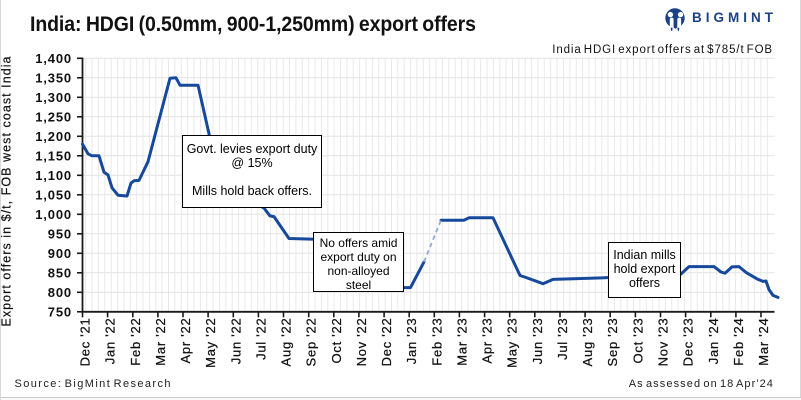 The height and width of the screenshot is (400, 801). Describe the element at coordinates (311, 342) in the screenshot. I see `svg-text: Sep '22` at that location.